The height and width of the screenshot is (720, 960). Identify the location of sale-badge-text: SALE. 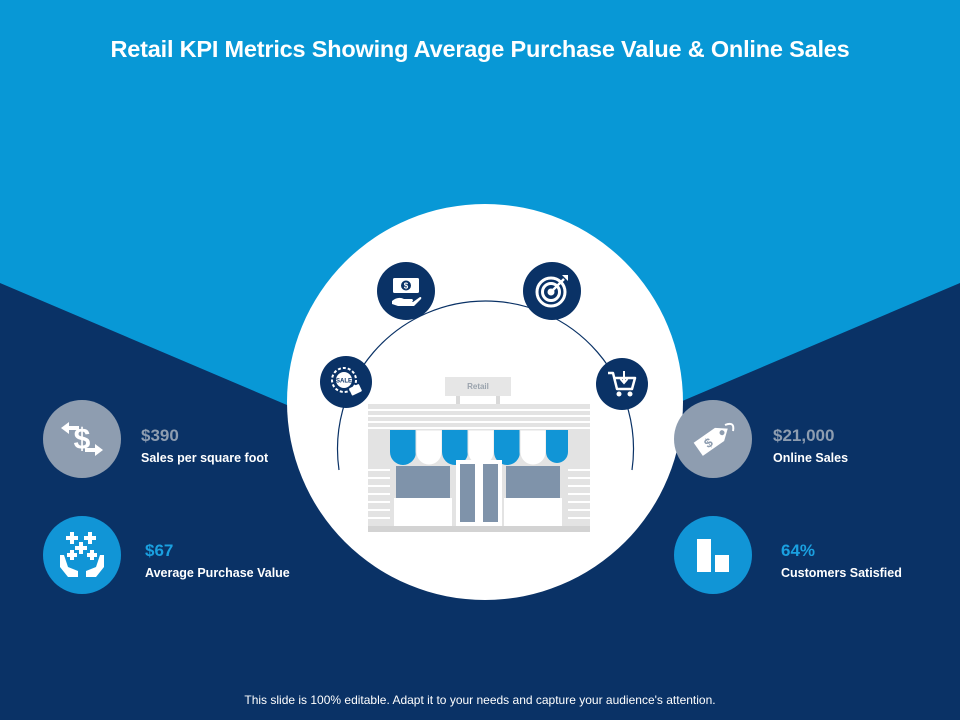
(344, 382).